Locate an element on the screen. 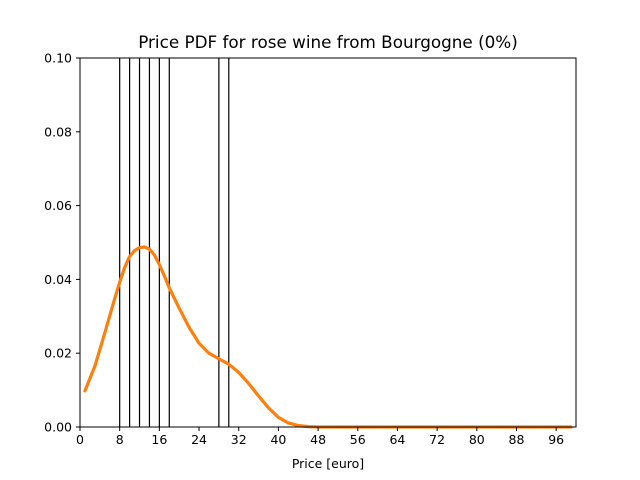  x-axis-label: Price [euro] is located at coordinates (328, 463).